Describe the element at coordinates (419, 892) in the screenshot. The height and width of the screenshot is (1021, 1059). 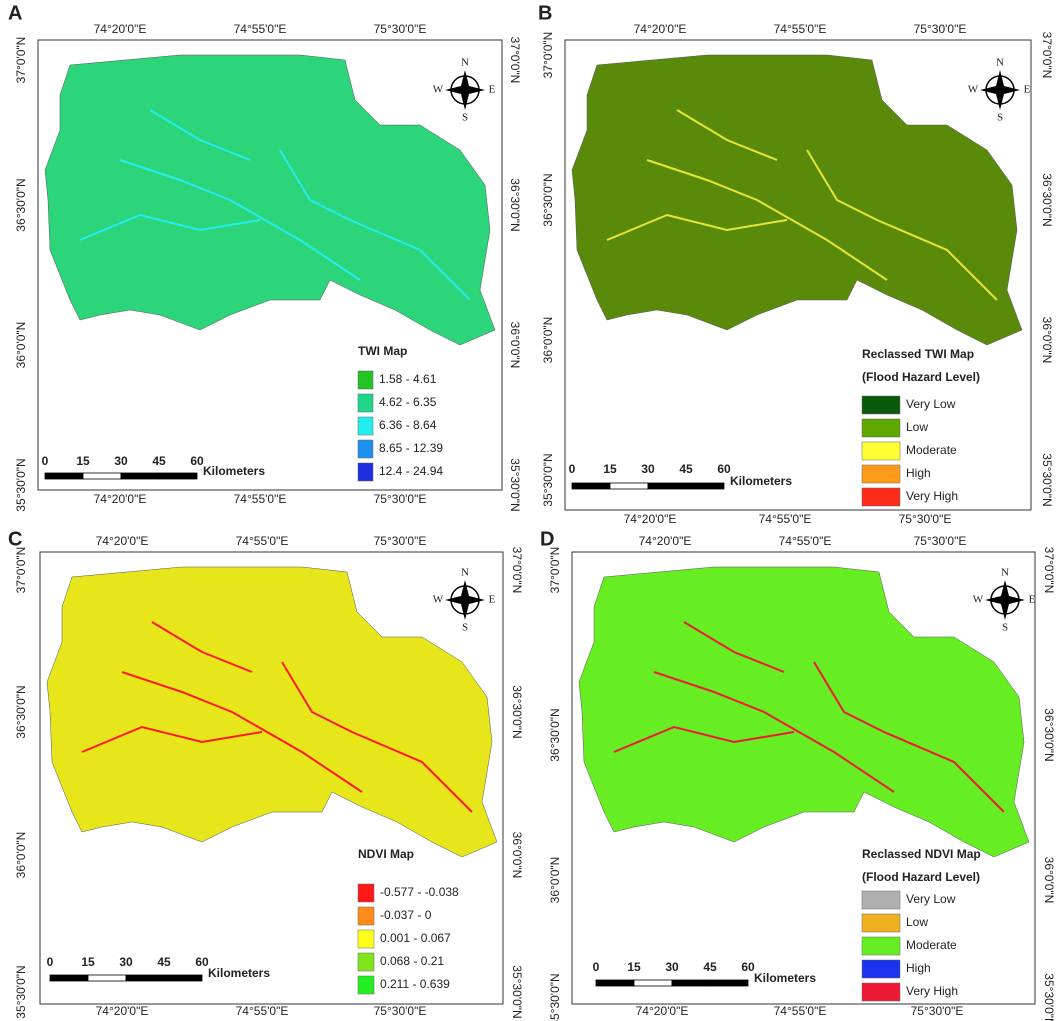
I see `legend-label: -0.577 - -0.038` at that location.